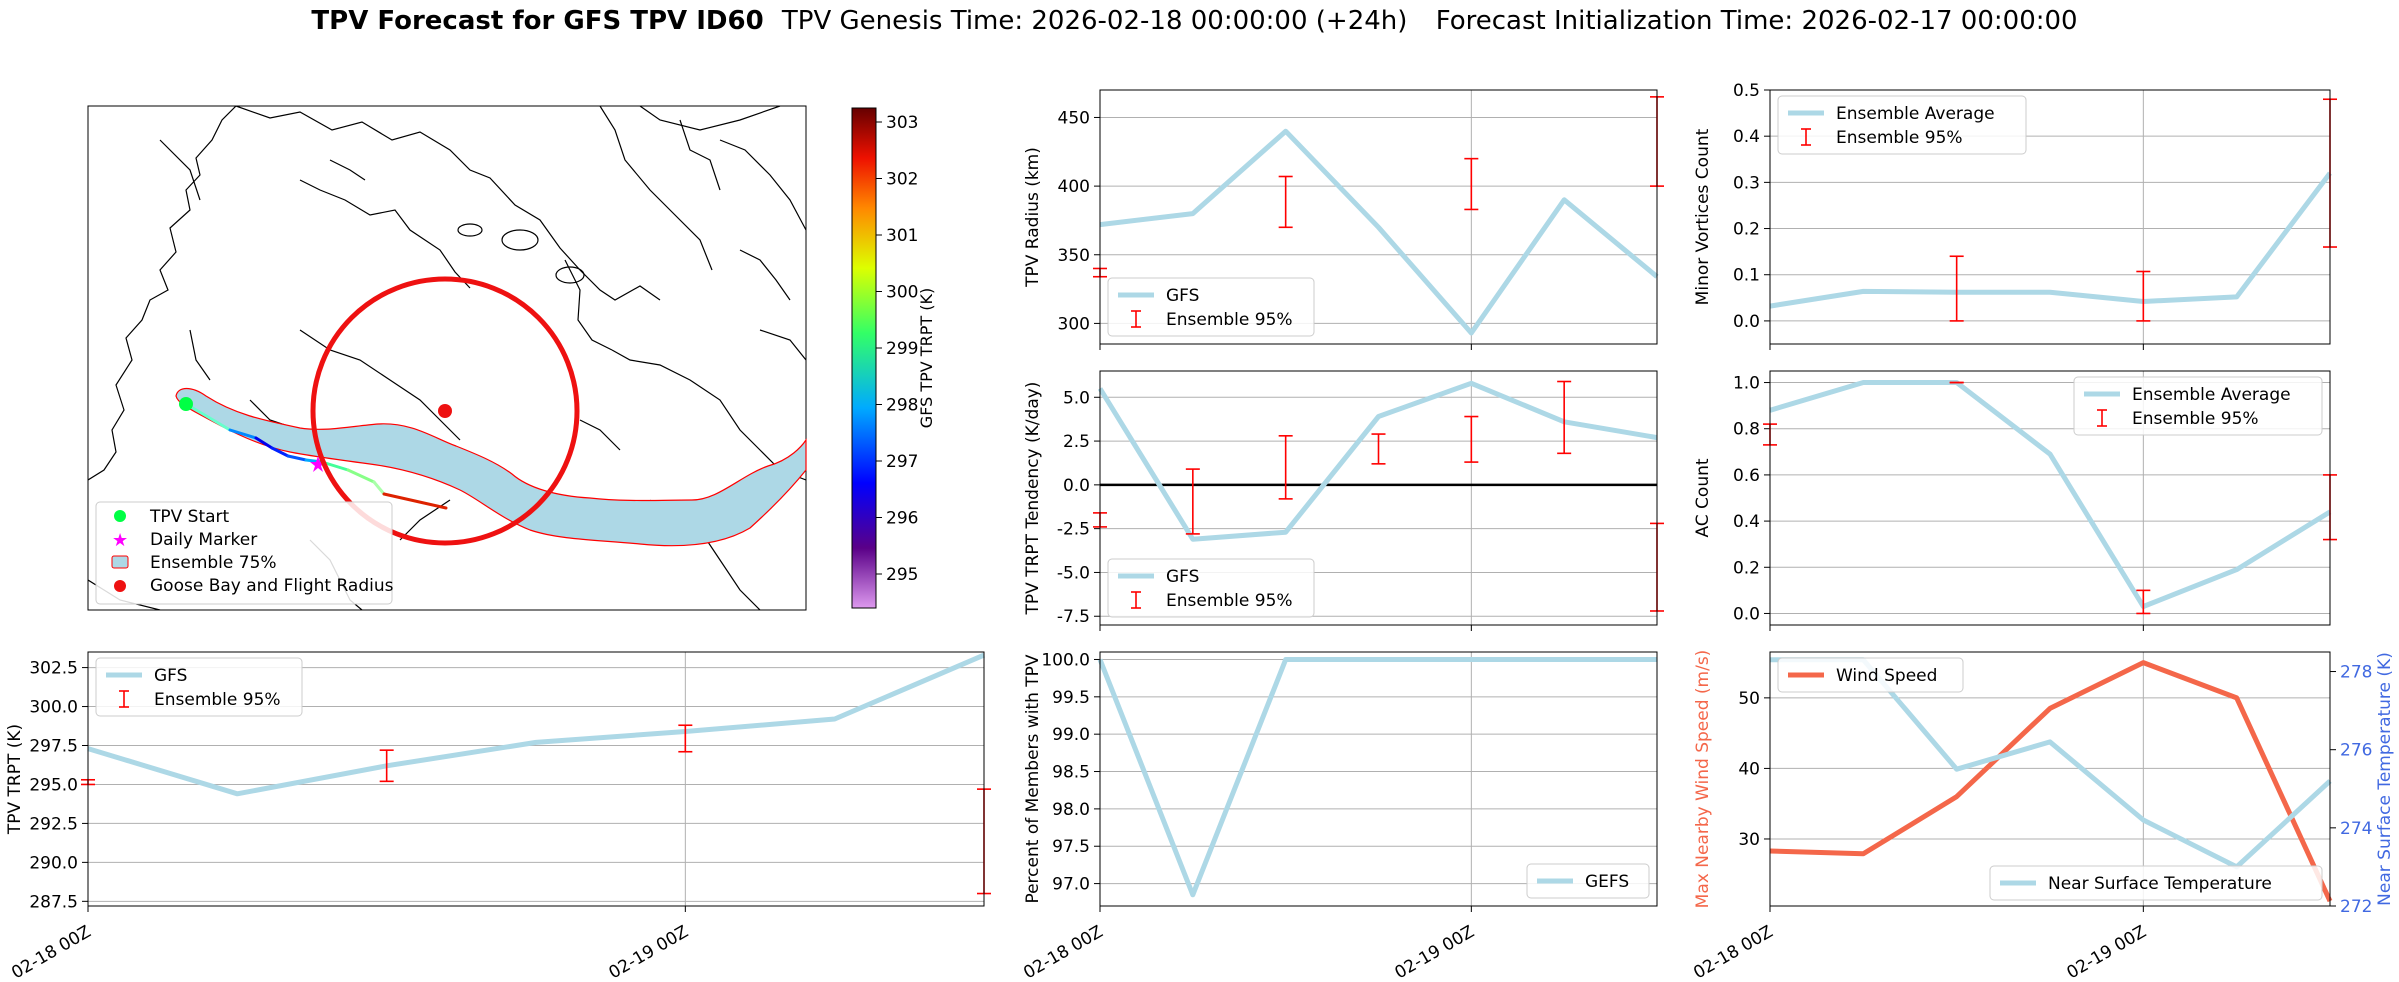  I want to click on chart-legend: GEFS, so click(1588, 881).